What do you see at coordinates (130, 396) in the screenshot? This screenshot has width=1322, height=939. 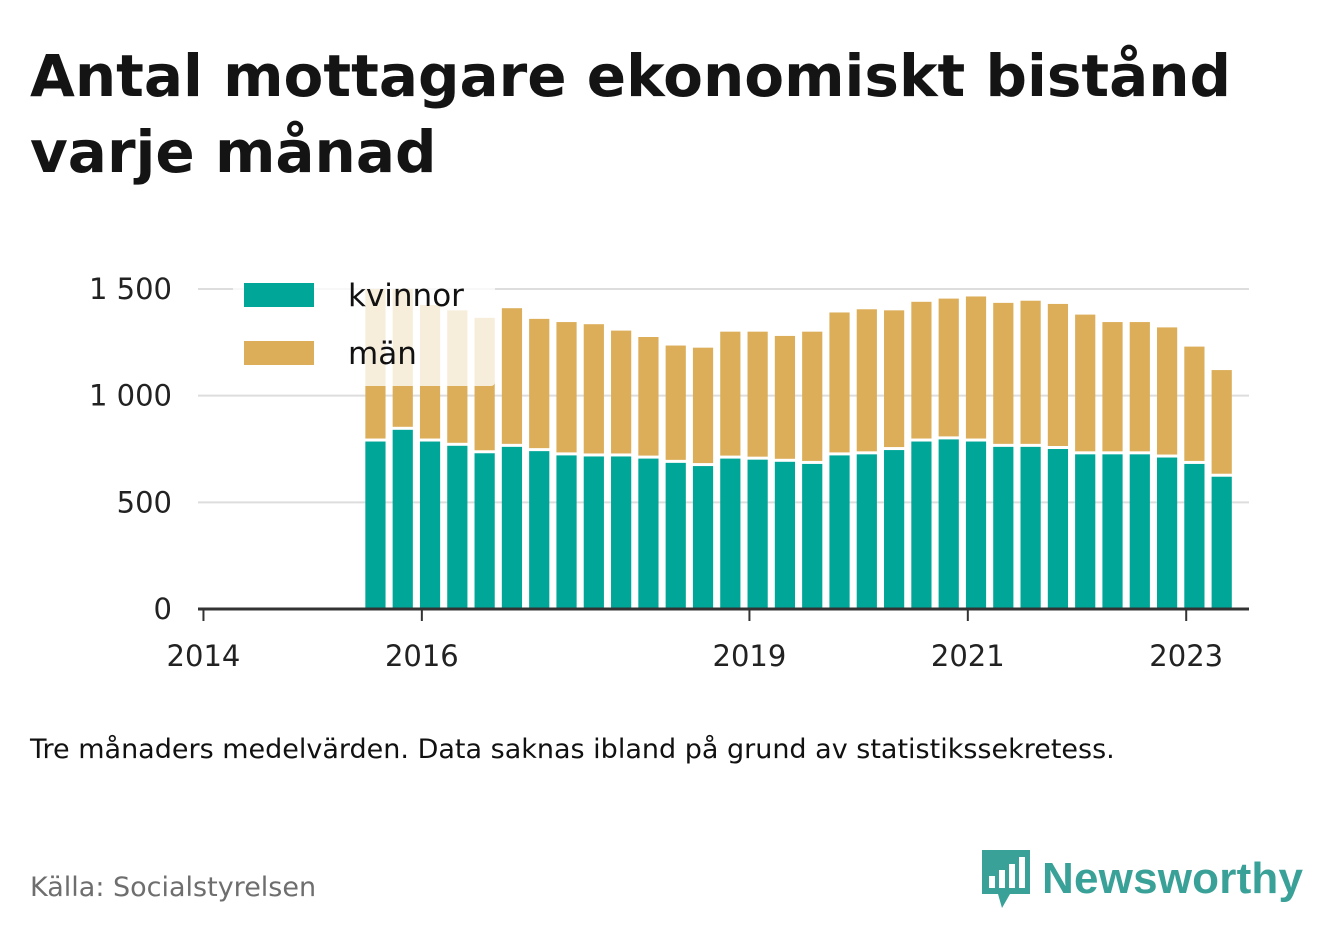 I see `y-tick-label: 1 000` at bounding box center [130, 396].